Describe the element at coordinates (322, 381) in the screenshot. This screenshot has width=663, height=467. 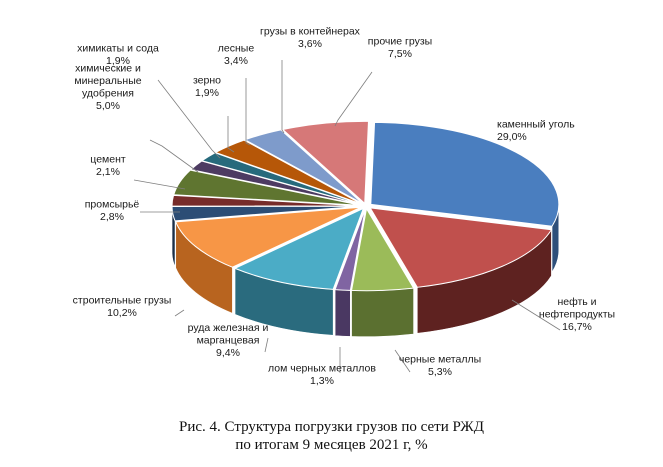
I see `slice-value-label: 1,3%` at that location.